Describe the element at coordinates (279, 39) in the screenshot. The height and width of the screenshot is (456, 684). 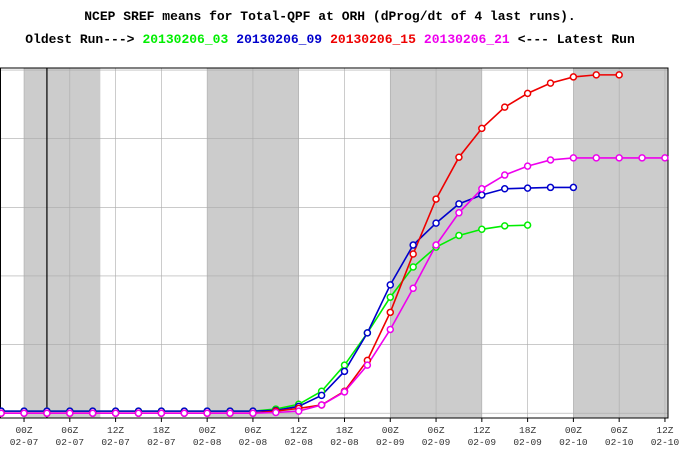
I see `legend-entry: 20130206_09` at that location.